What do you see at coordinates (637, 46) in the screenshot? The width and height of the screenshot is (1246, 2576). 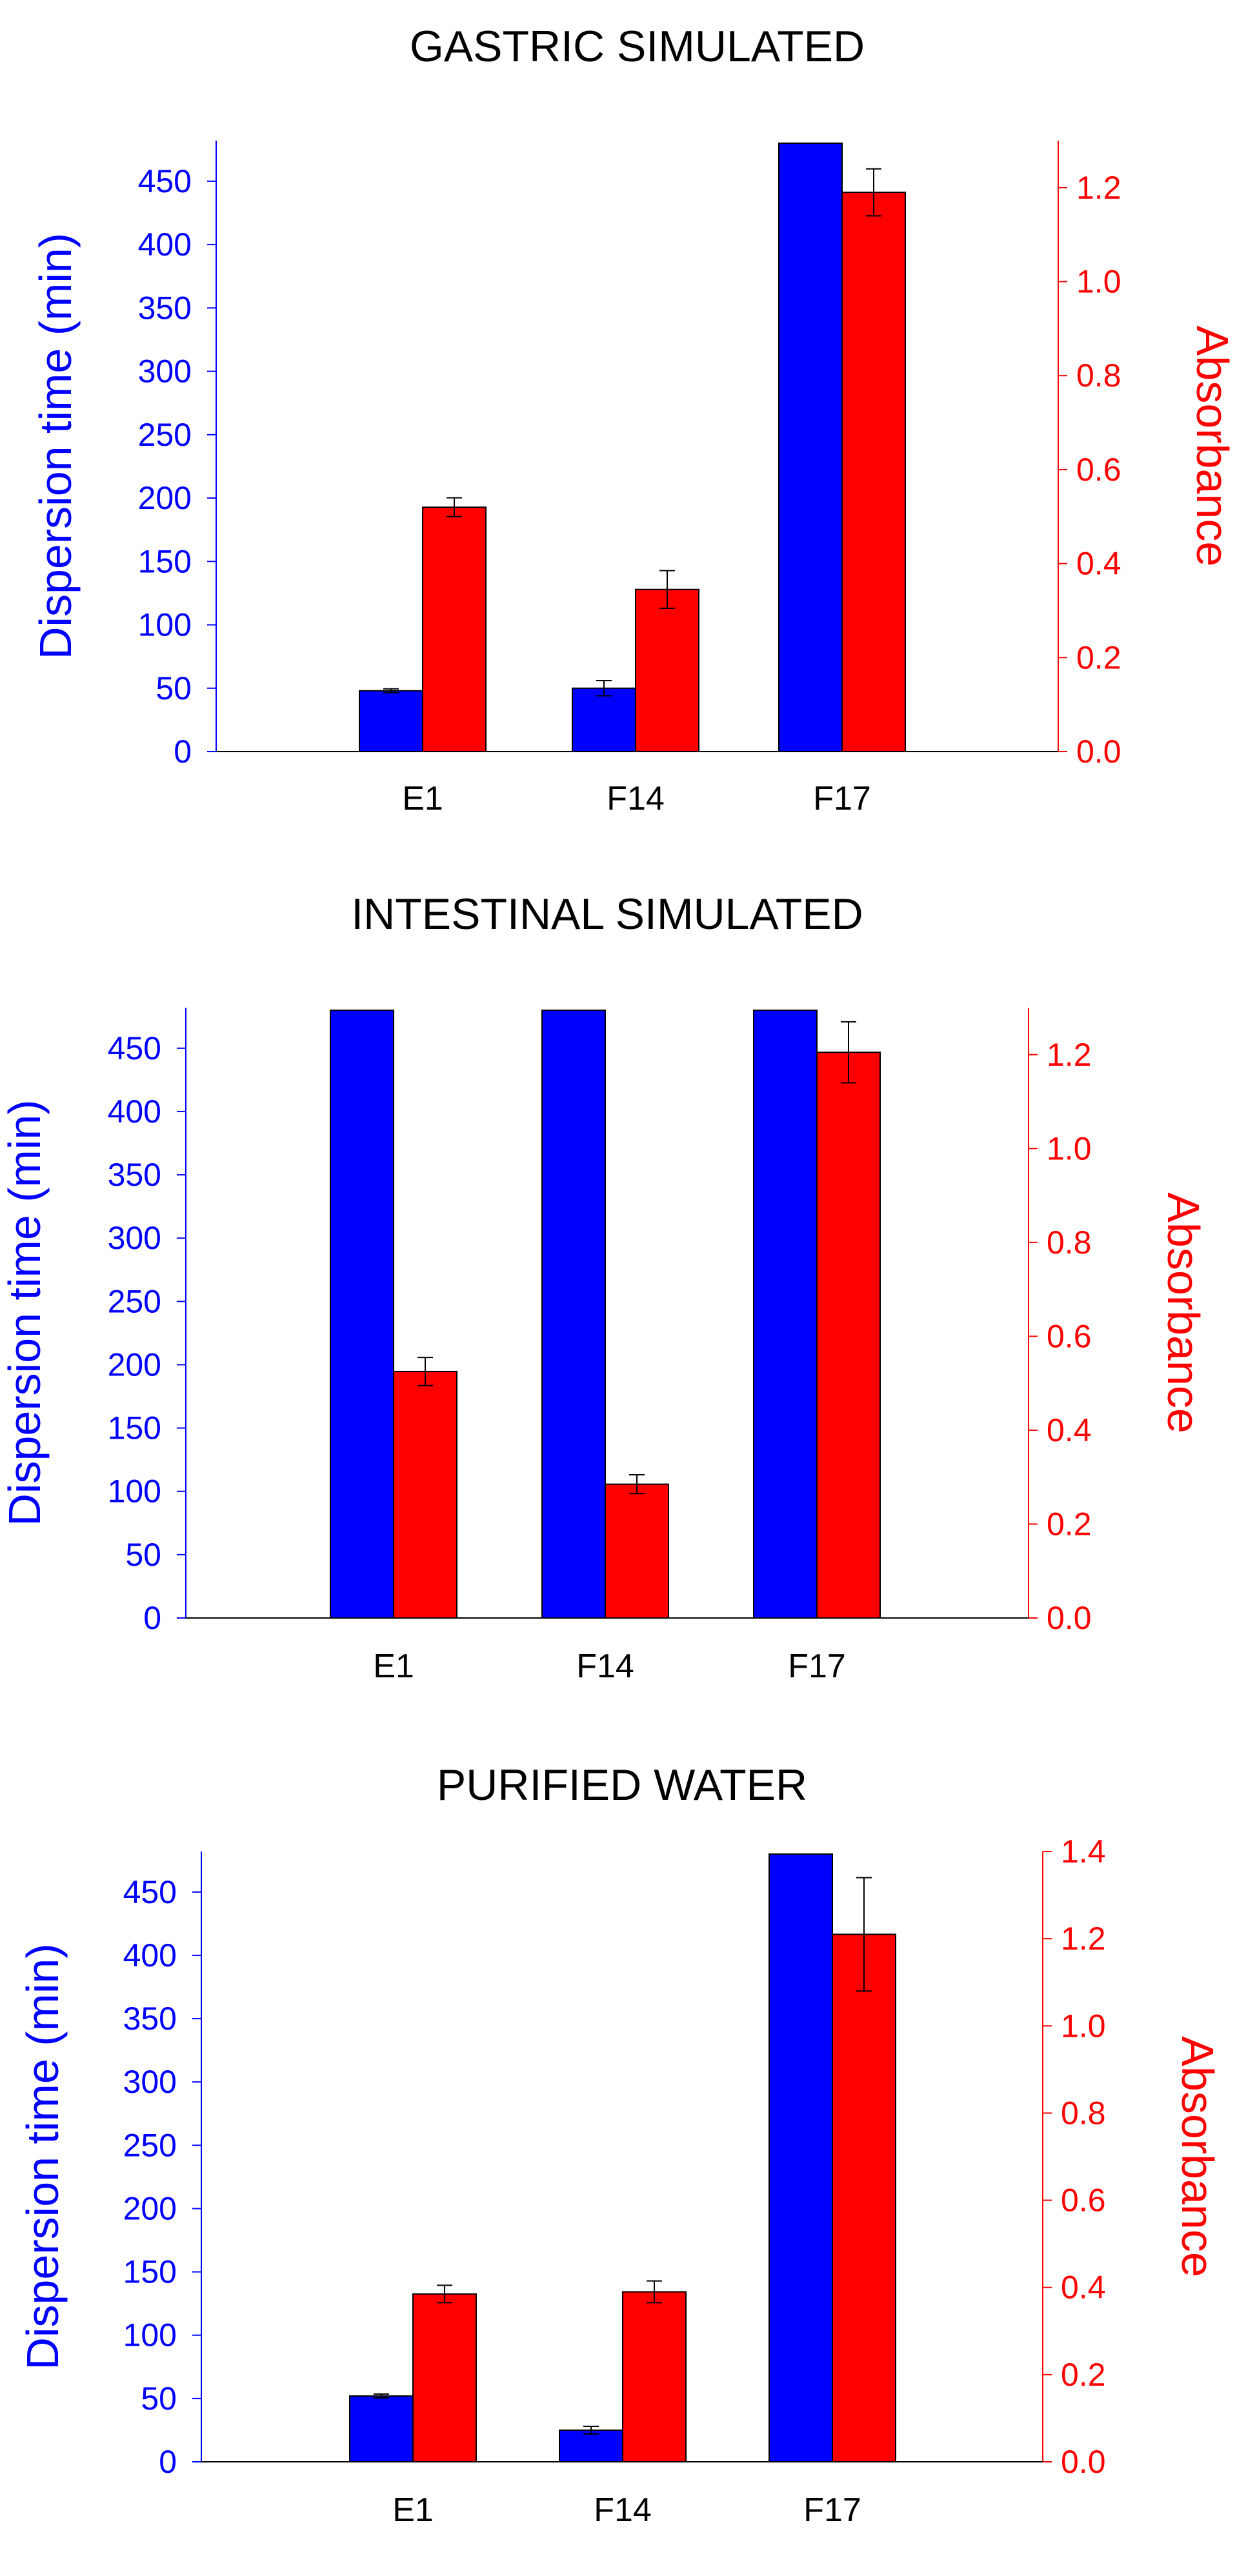 I see `chart-title: GASTRIC SIMULATED` at bounding box center [637, 46].